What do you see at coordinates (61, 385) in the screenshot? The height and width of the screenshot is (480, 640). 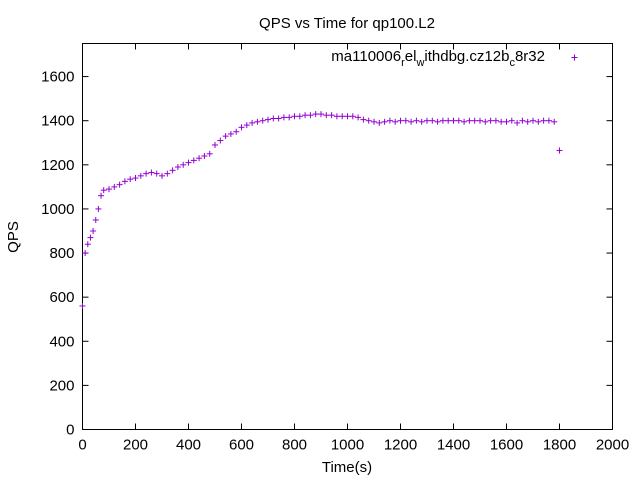 I see `y-tick-label: 200` at bounding box center [61, 385].